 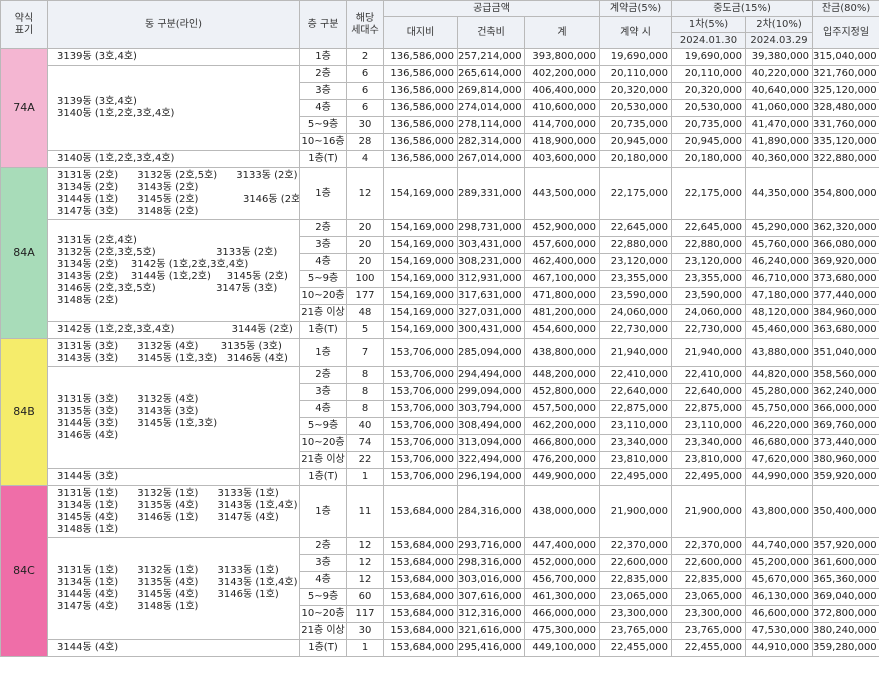 What do you see at coordinates (845, 330) in the screenshot?
I see `cell-balance-payment: 363,680,000` at bounding box center [845, 330].